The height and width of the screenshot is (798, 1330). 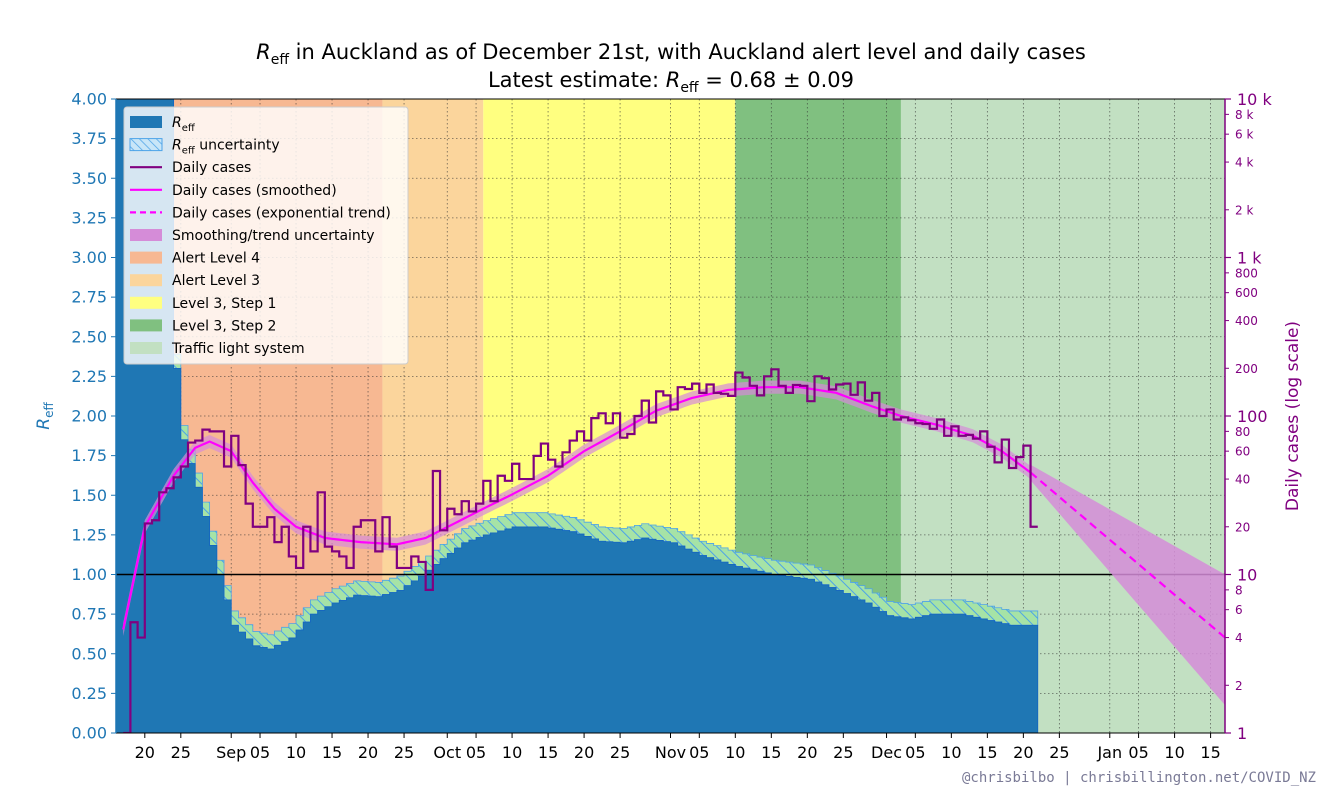 I want to click on legend-item-reff_unc: Reff uncertainty, so click(x=204, y=147).